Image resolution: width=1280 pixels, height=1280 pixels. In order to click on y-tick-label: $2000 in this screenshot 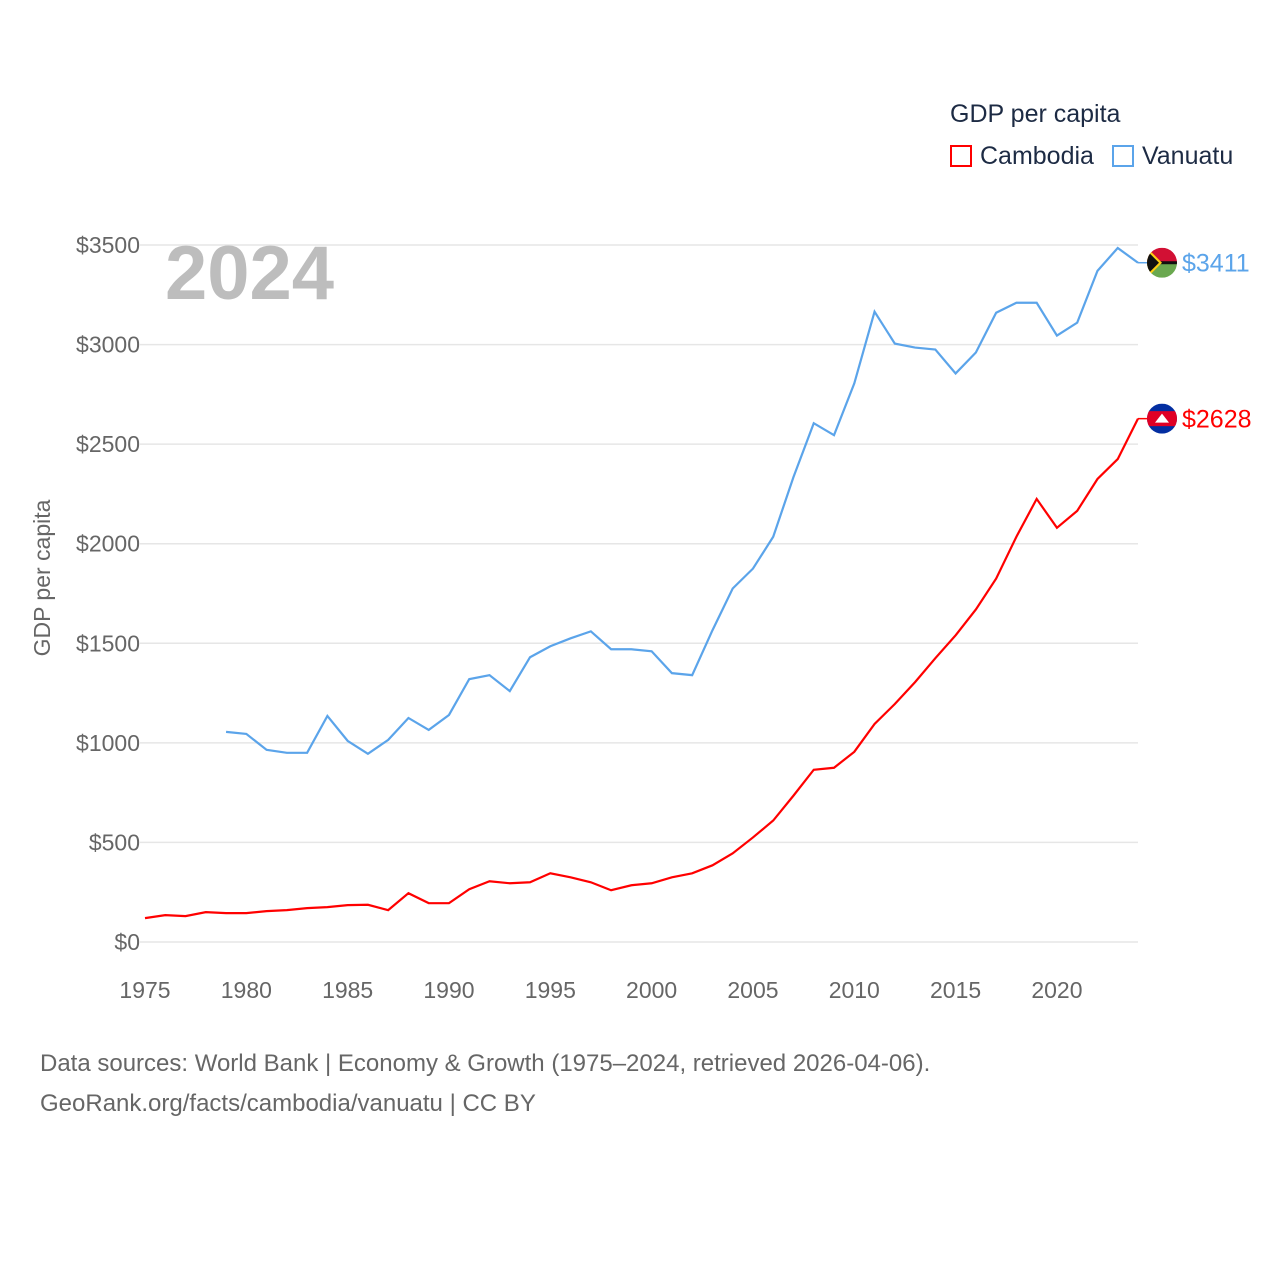, I will do `click(108, 544)`.